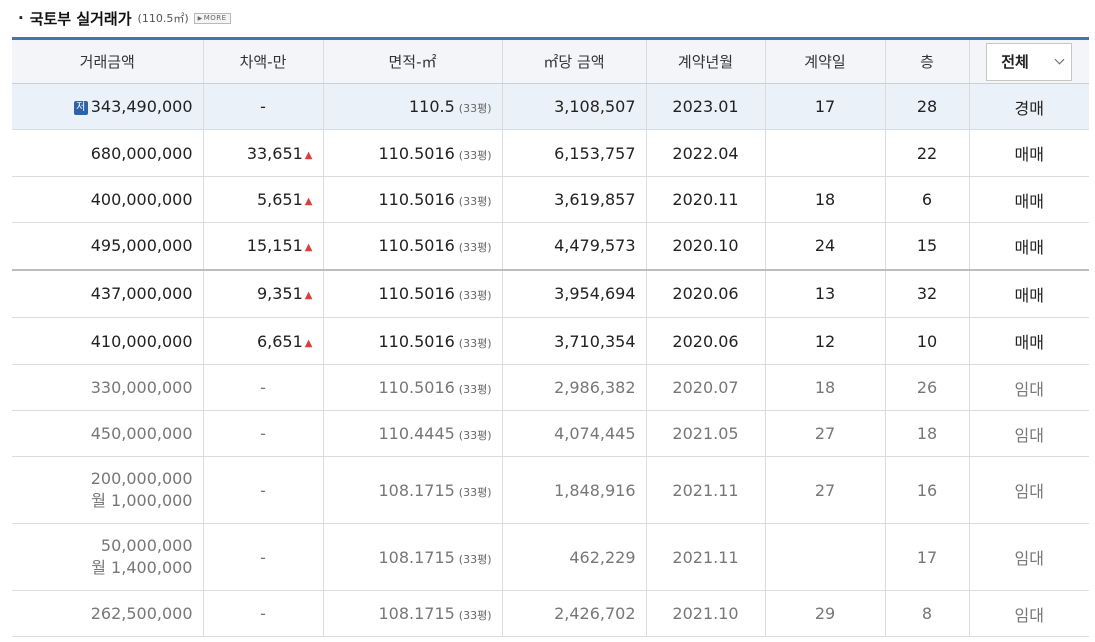 The width and height of the screenshot is (1095, 642). Describe the element at coordinates (416, 613) in the screenshot. I see `area-value: 108.1715` at that location.